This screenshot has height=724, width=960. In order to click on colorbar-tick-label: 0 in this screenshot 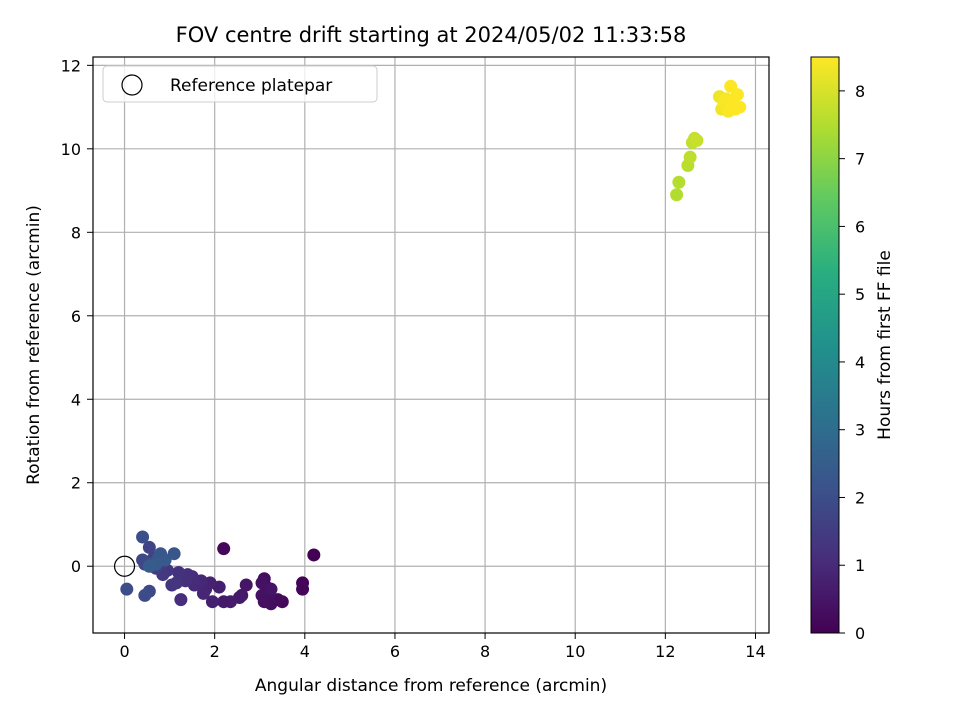, I will do `click(860, 633)`.